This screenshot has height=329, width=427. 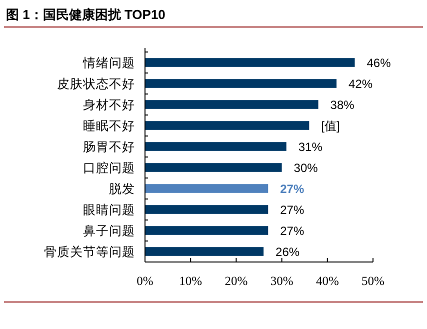 What do you see at coordinates (108, 63) in the screenshot?
I see `y-tick-label: 情绪问题` at bounding box center [108, 63].